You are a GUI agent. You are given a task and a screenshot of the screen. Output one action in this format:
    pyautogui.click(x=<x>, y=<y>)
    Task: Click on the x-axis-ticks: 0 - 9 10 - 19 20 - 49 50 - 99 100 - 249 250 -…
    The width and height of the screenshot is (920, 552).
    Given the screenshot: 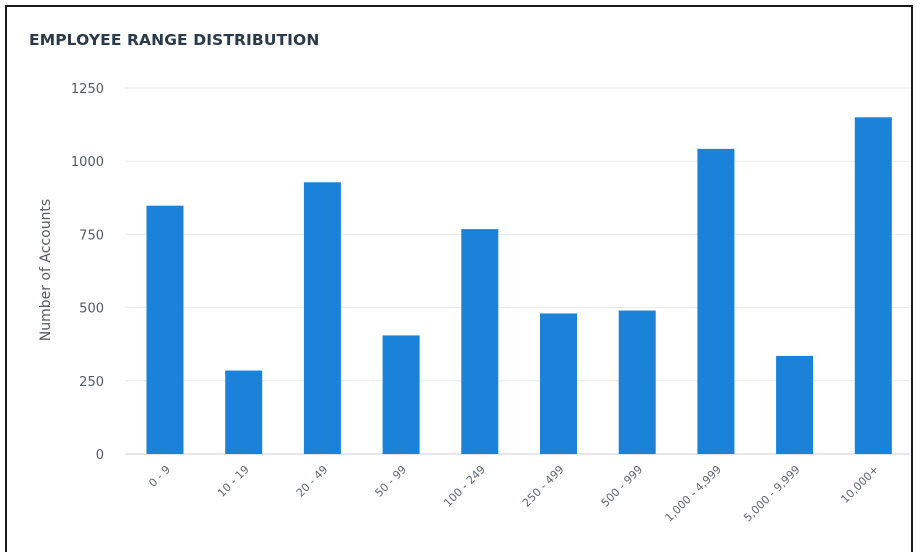 What is the action you would take?
    pyautogui.click(x=513, y=493)
    